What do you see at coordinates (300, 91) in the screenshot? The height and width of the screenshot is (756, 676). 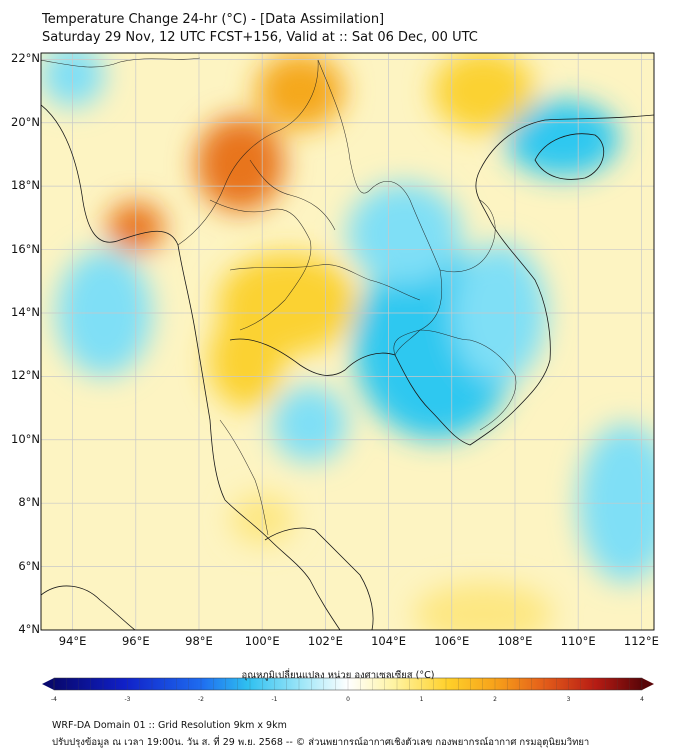 I see `anomaly-warm-laos-north` at bounding box center [300, 91].